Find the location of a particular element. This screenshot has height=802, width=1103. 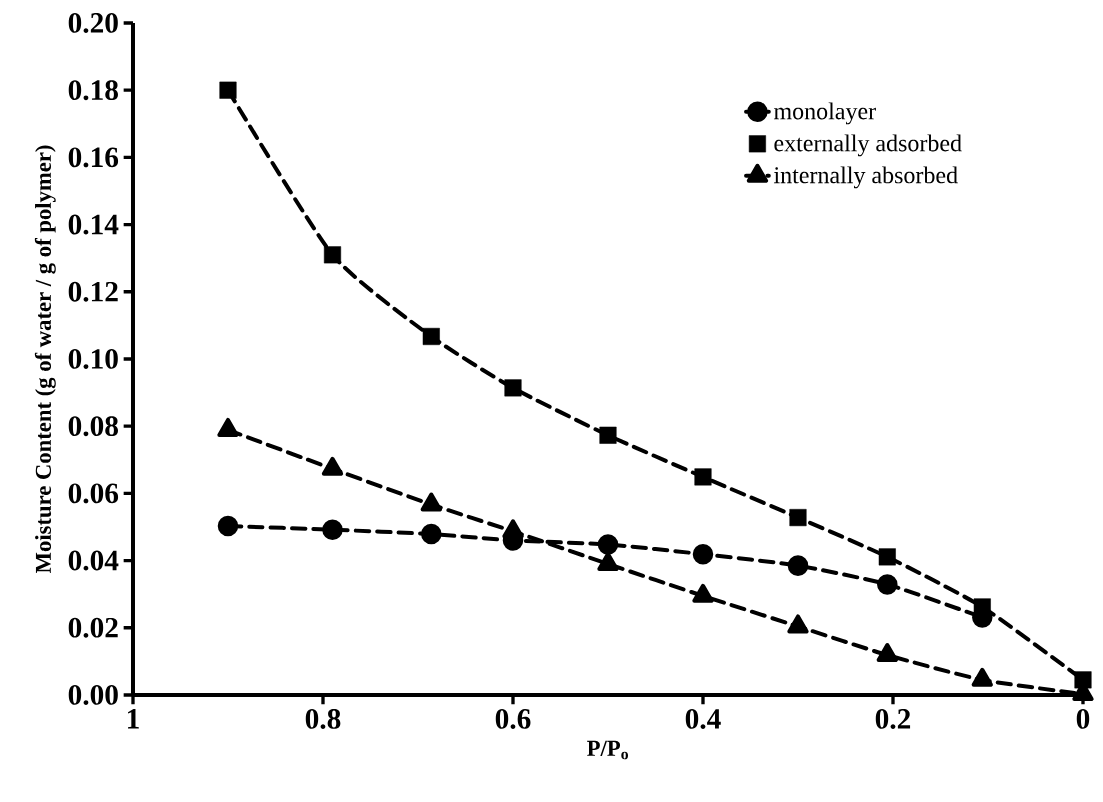

x-tick-label: 0.4 is located at coordinates (703, 719).